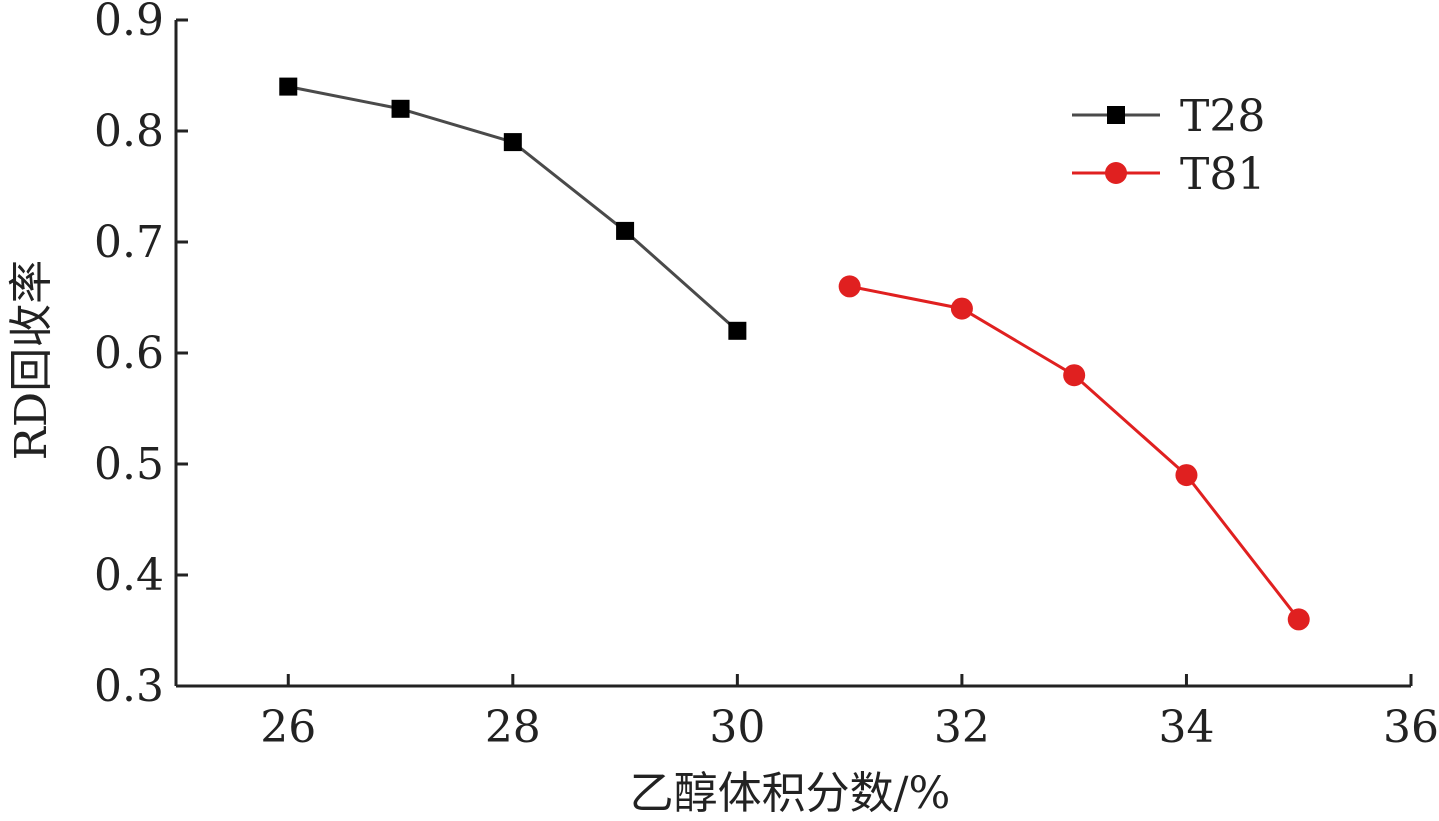 The width and height of the screenshot is (1439, 821). I want to click on y-tick-label: 0.3, so click(129, 686).